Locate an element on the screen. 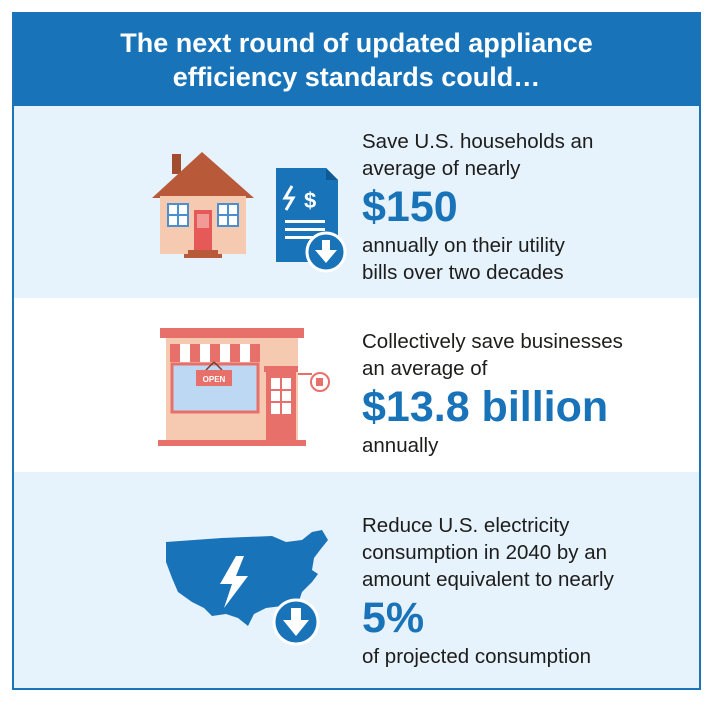 This screenshot has height=706, width=717. households-line-2: average of nearly is located at coordinates (441, 168).